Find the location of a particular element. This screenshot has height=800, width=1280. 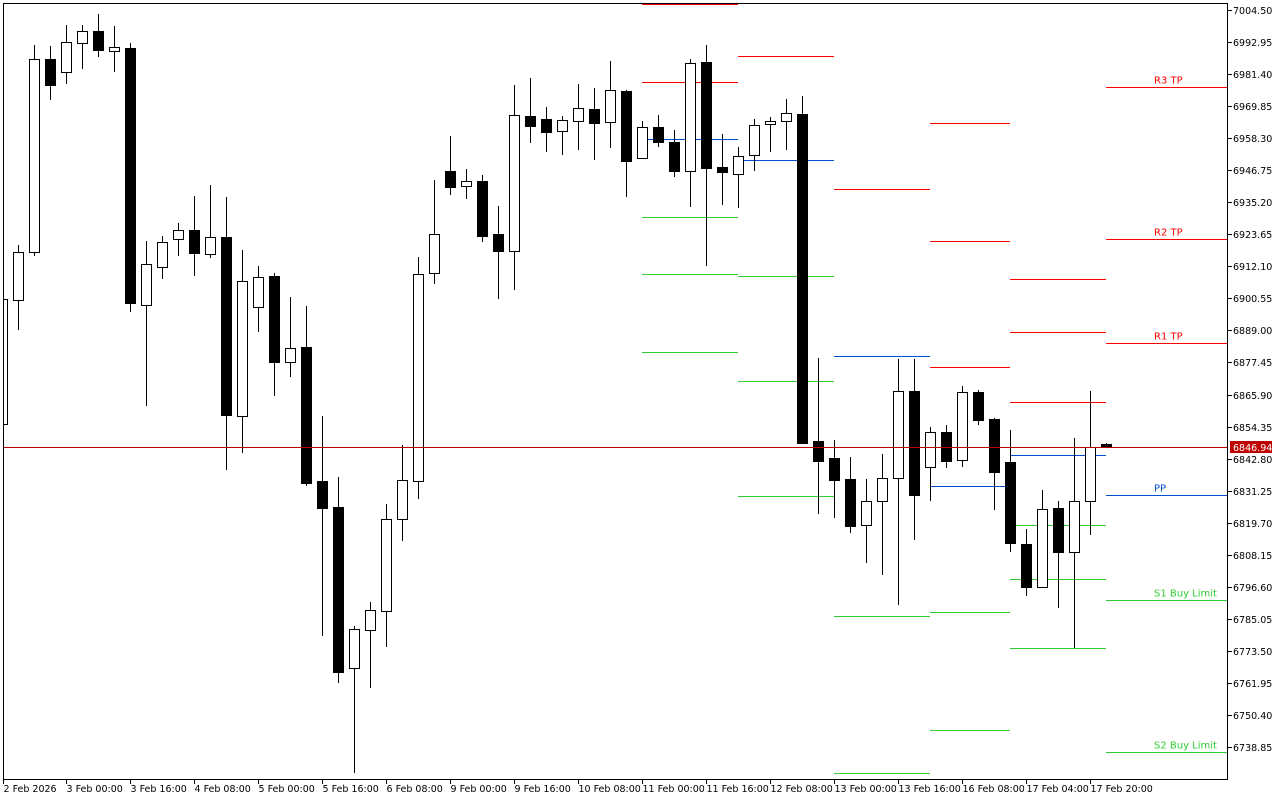

price-tick-label: 6854.35 is located at coordinates (1252, 428).